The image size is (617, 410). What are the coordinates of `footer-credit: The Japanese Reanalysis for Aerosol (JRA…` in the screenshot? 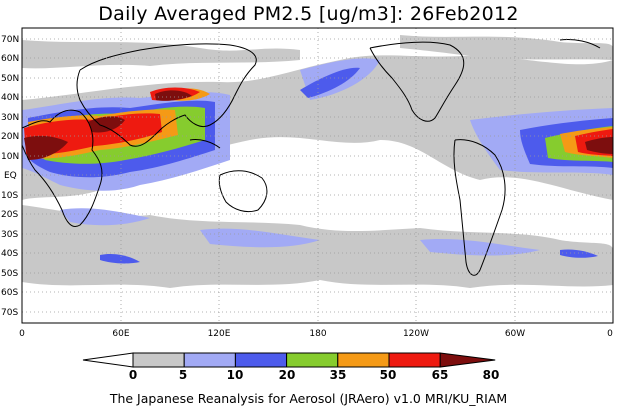 It's located at (308, 398).